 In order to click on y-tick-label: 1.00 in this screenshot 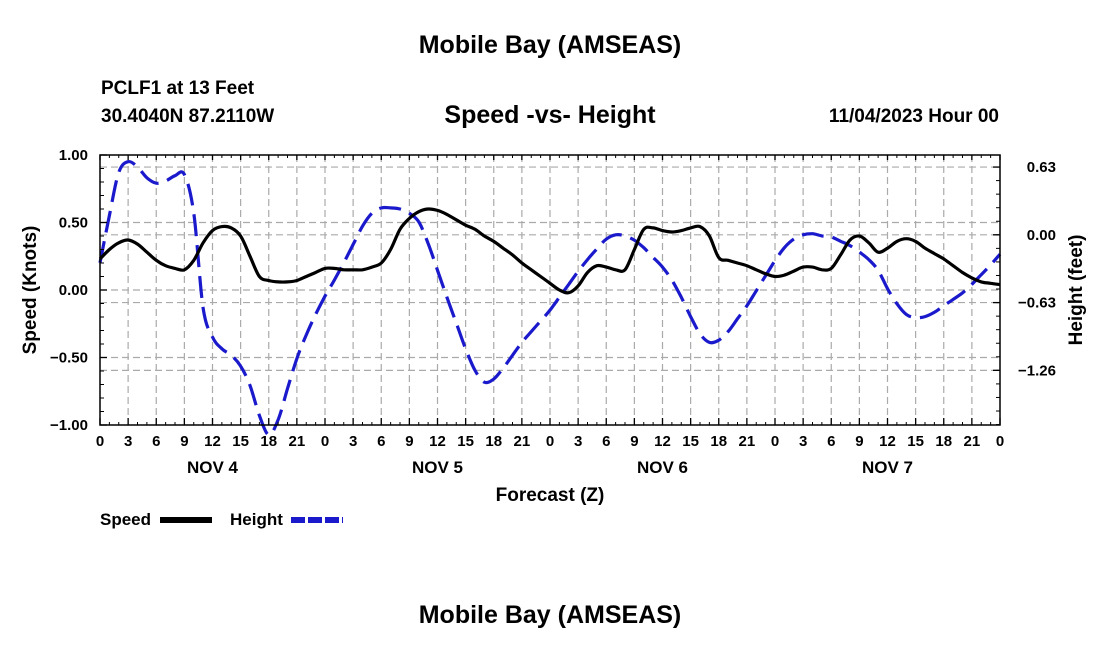, I will do `click(73, 155)`.